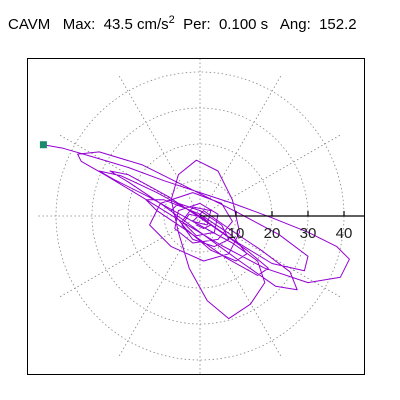 The image size is (400, 400). Describe the element at coordinates (344, 233) in the screenshot. I see `tick-label-40: 40` at that location.